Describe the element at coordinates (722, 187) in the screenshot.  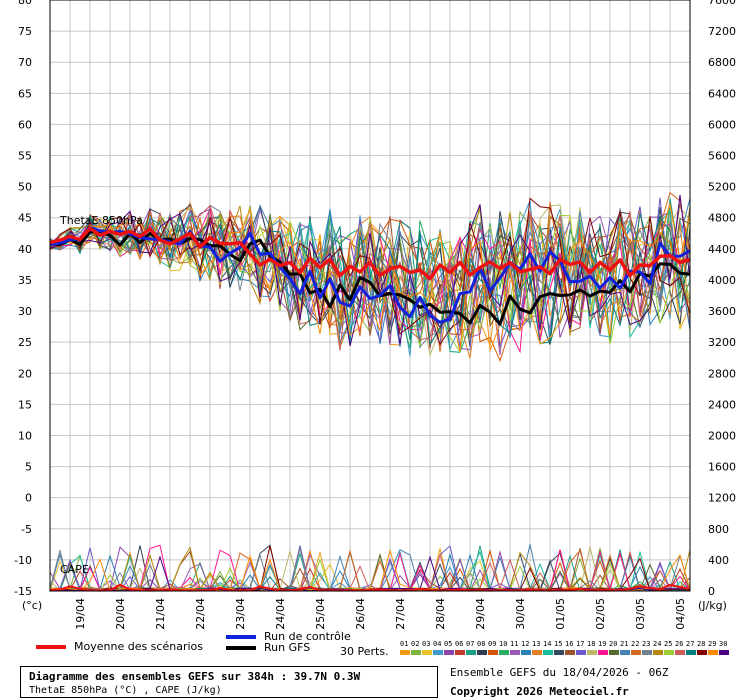
I see `y2-tick-label: 5200` at that location.